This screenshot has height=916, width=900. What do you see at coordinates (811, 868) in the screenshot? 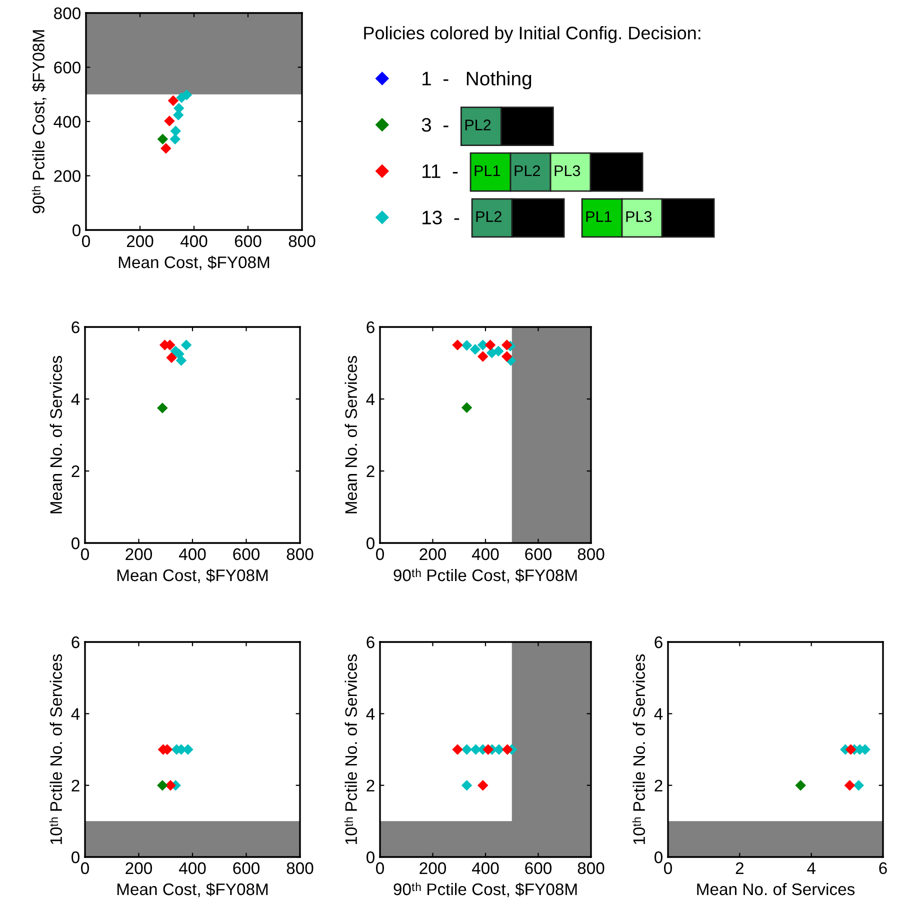
I see `x-tick-label: 4` at bounding box center [811, 868].